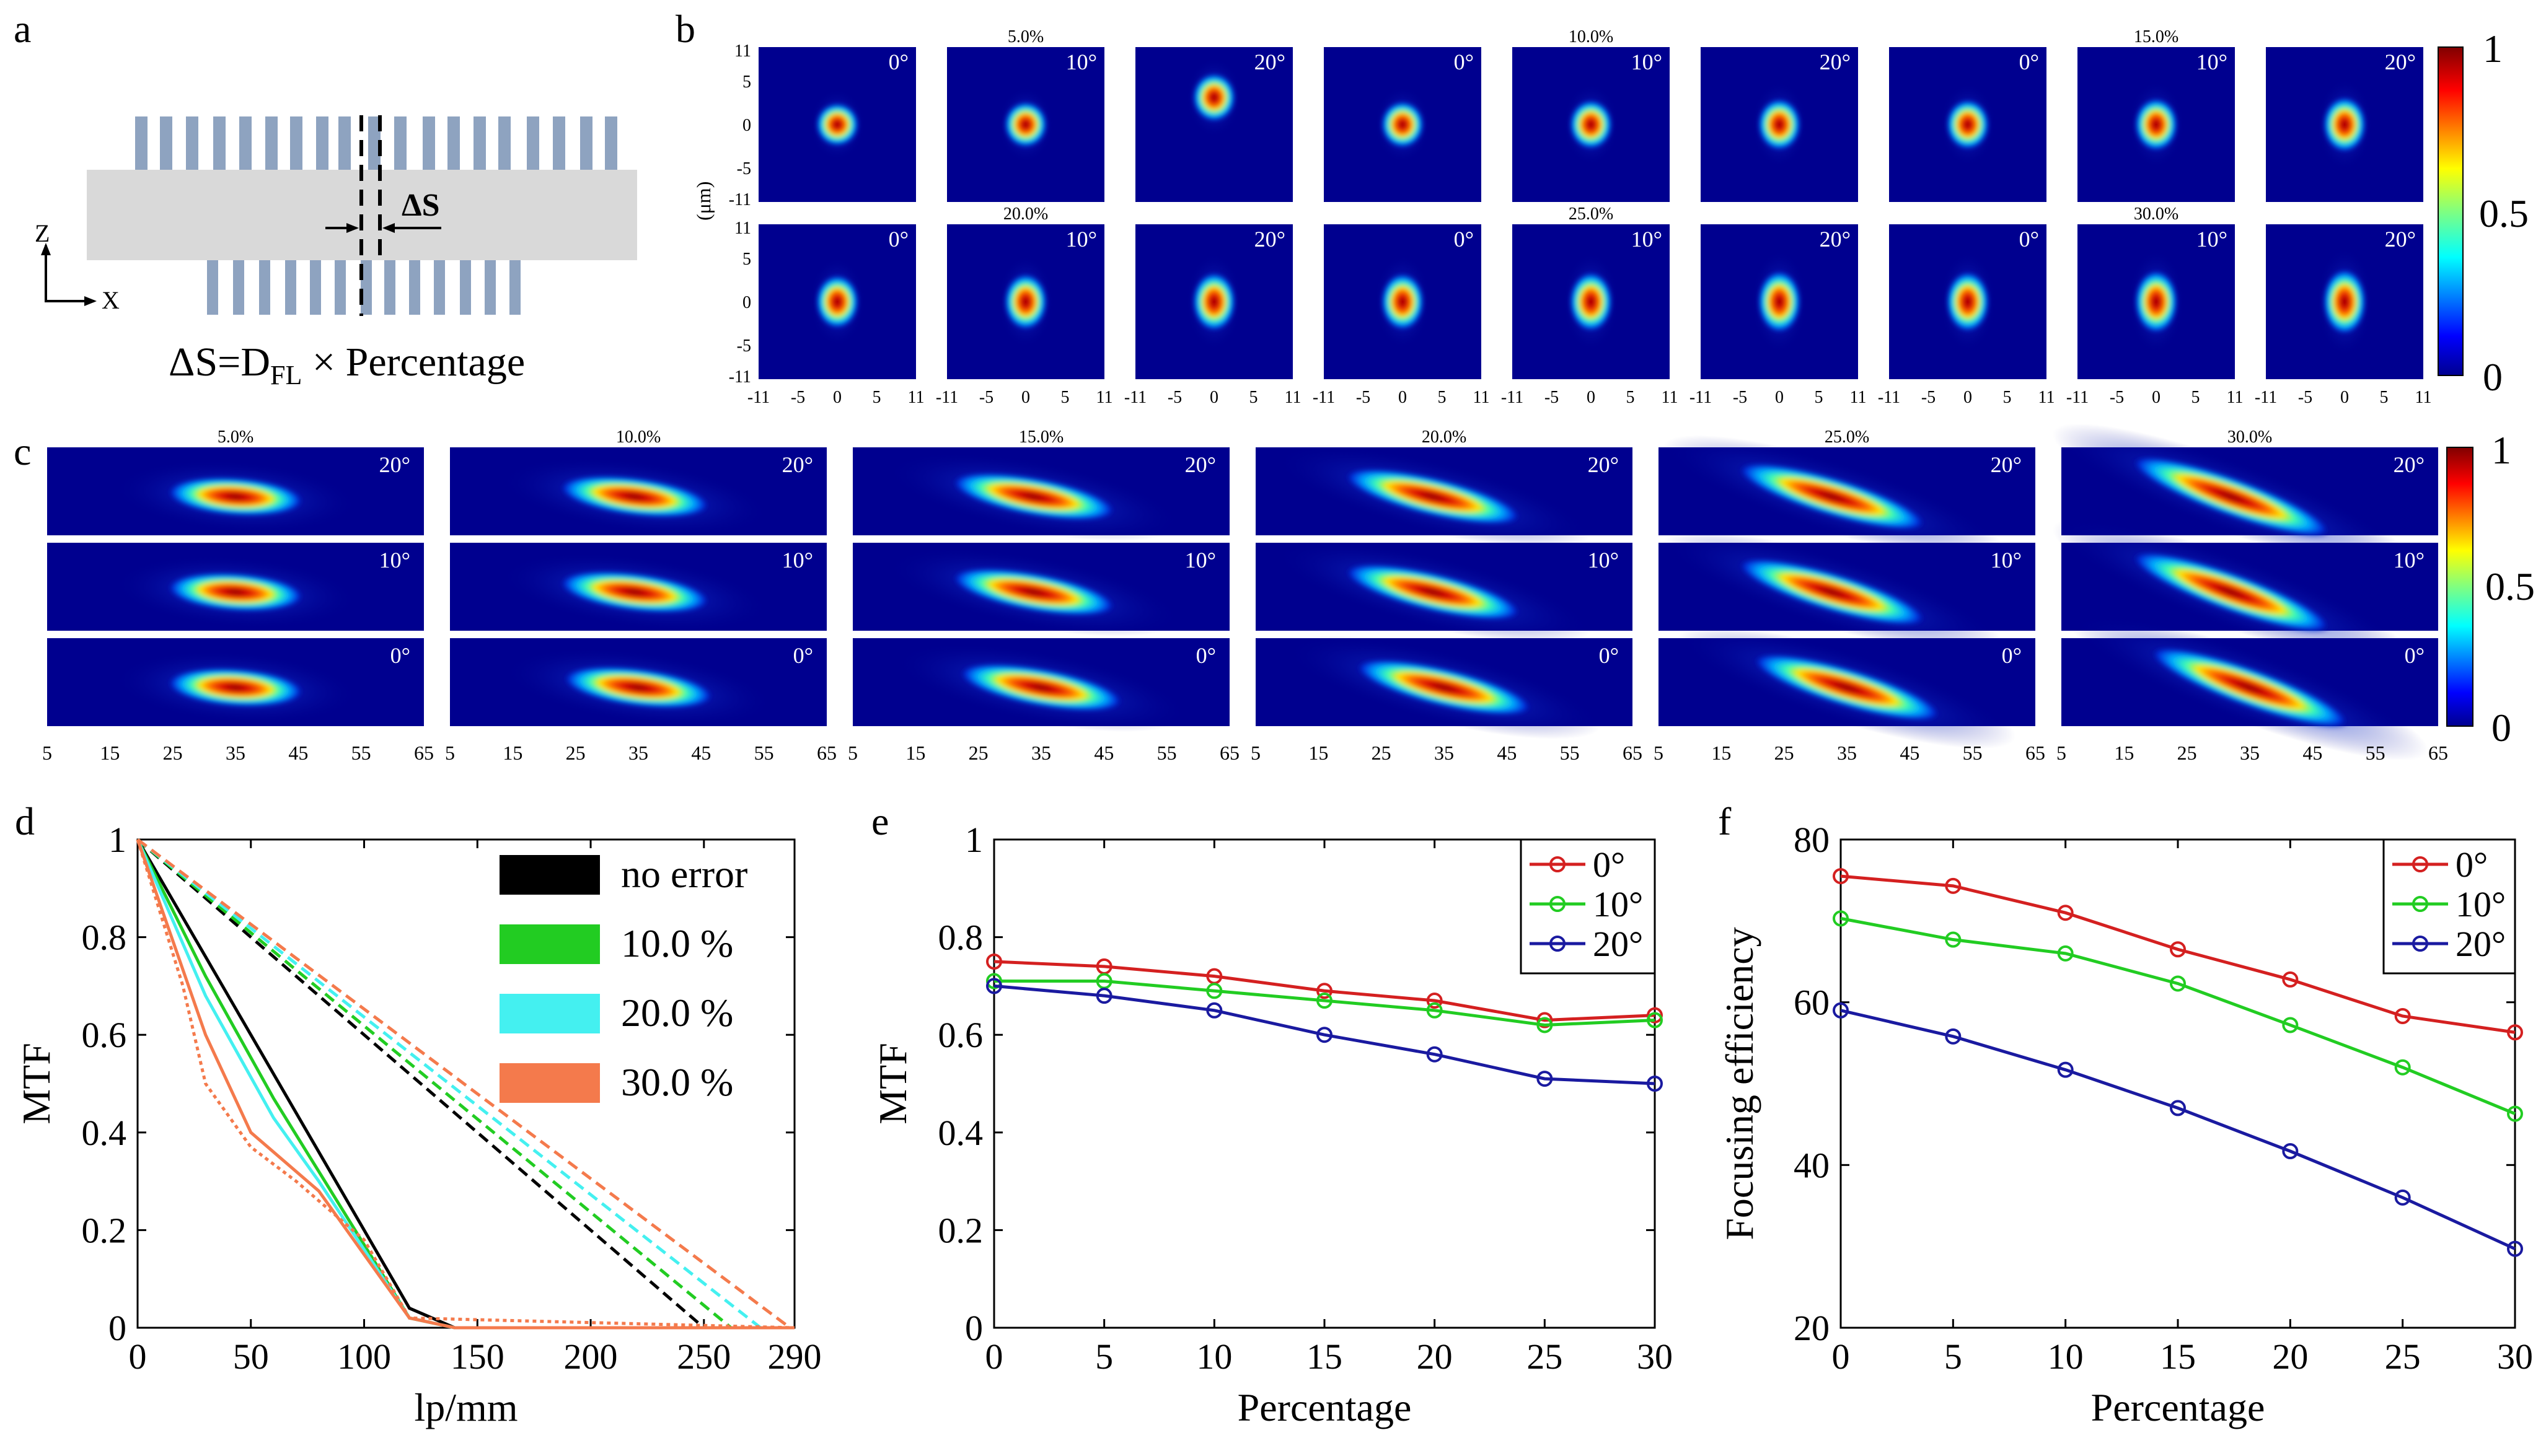 The width and height of the screenshot is (2546, 1456). Describe the element at coordinates (880, 821) in the screenshot. I see `panel-label: e` at that location.